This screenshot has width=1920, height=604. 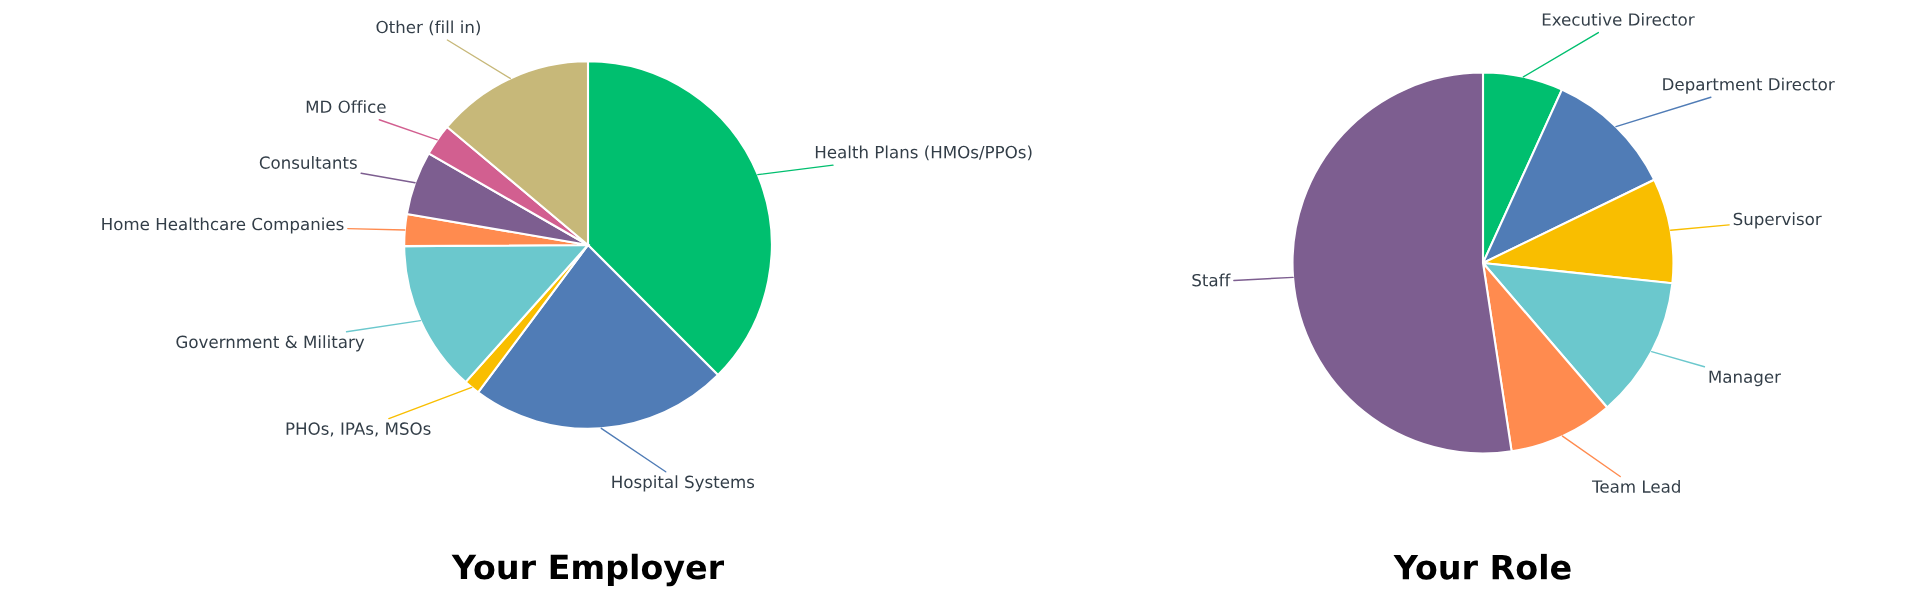 What do you see at coordinates (428, 28) in the screenshot?
I see `slice-label: Other (fill in)` at bounding box center [428, 28].